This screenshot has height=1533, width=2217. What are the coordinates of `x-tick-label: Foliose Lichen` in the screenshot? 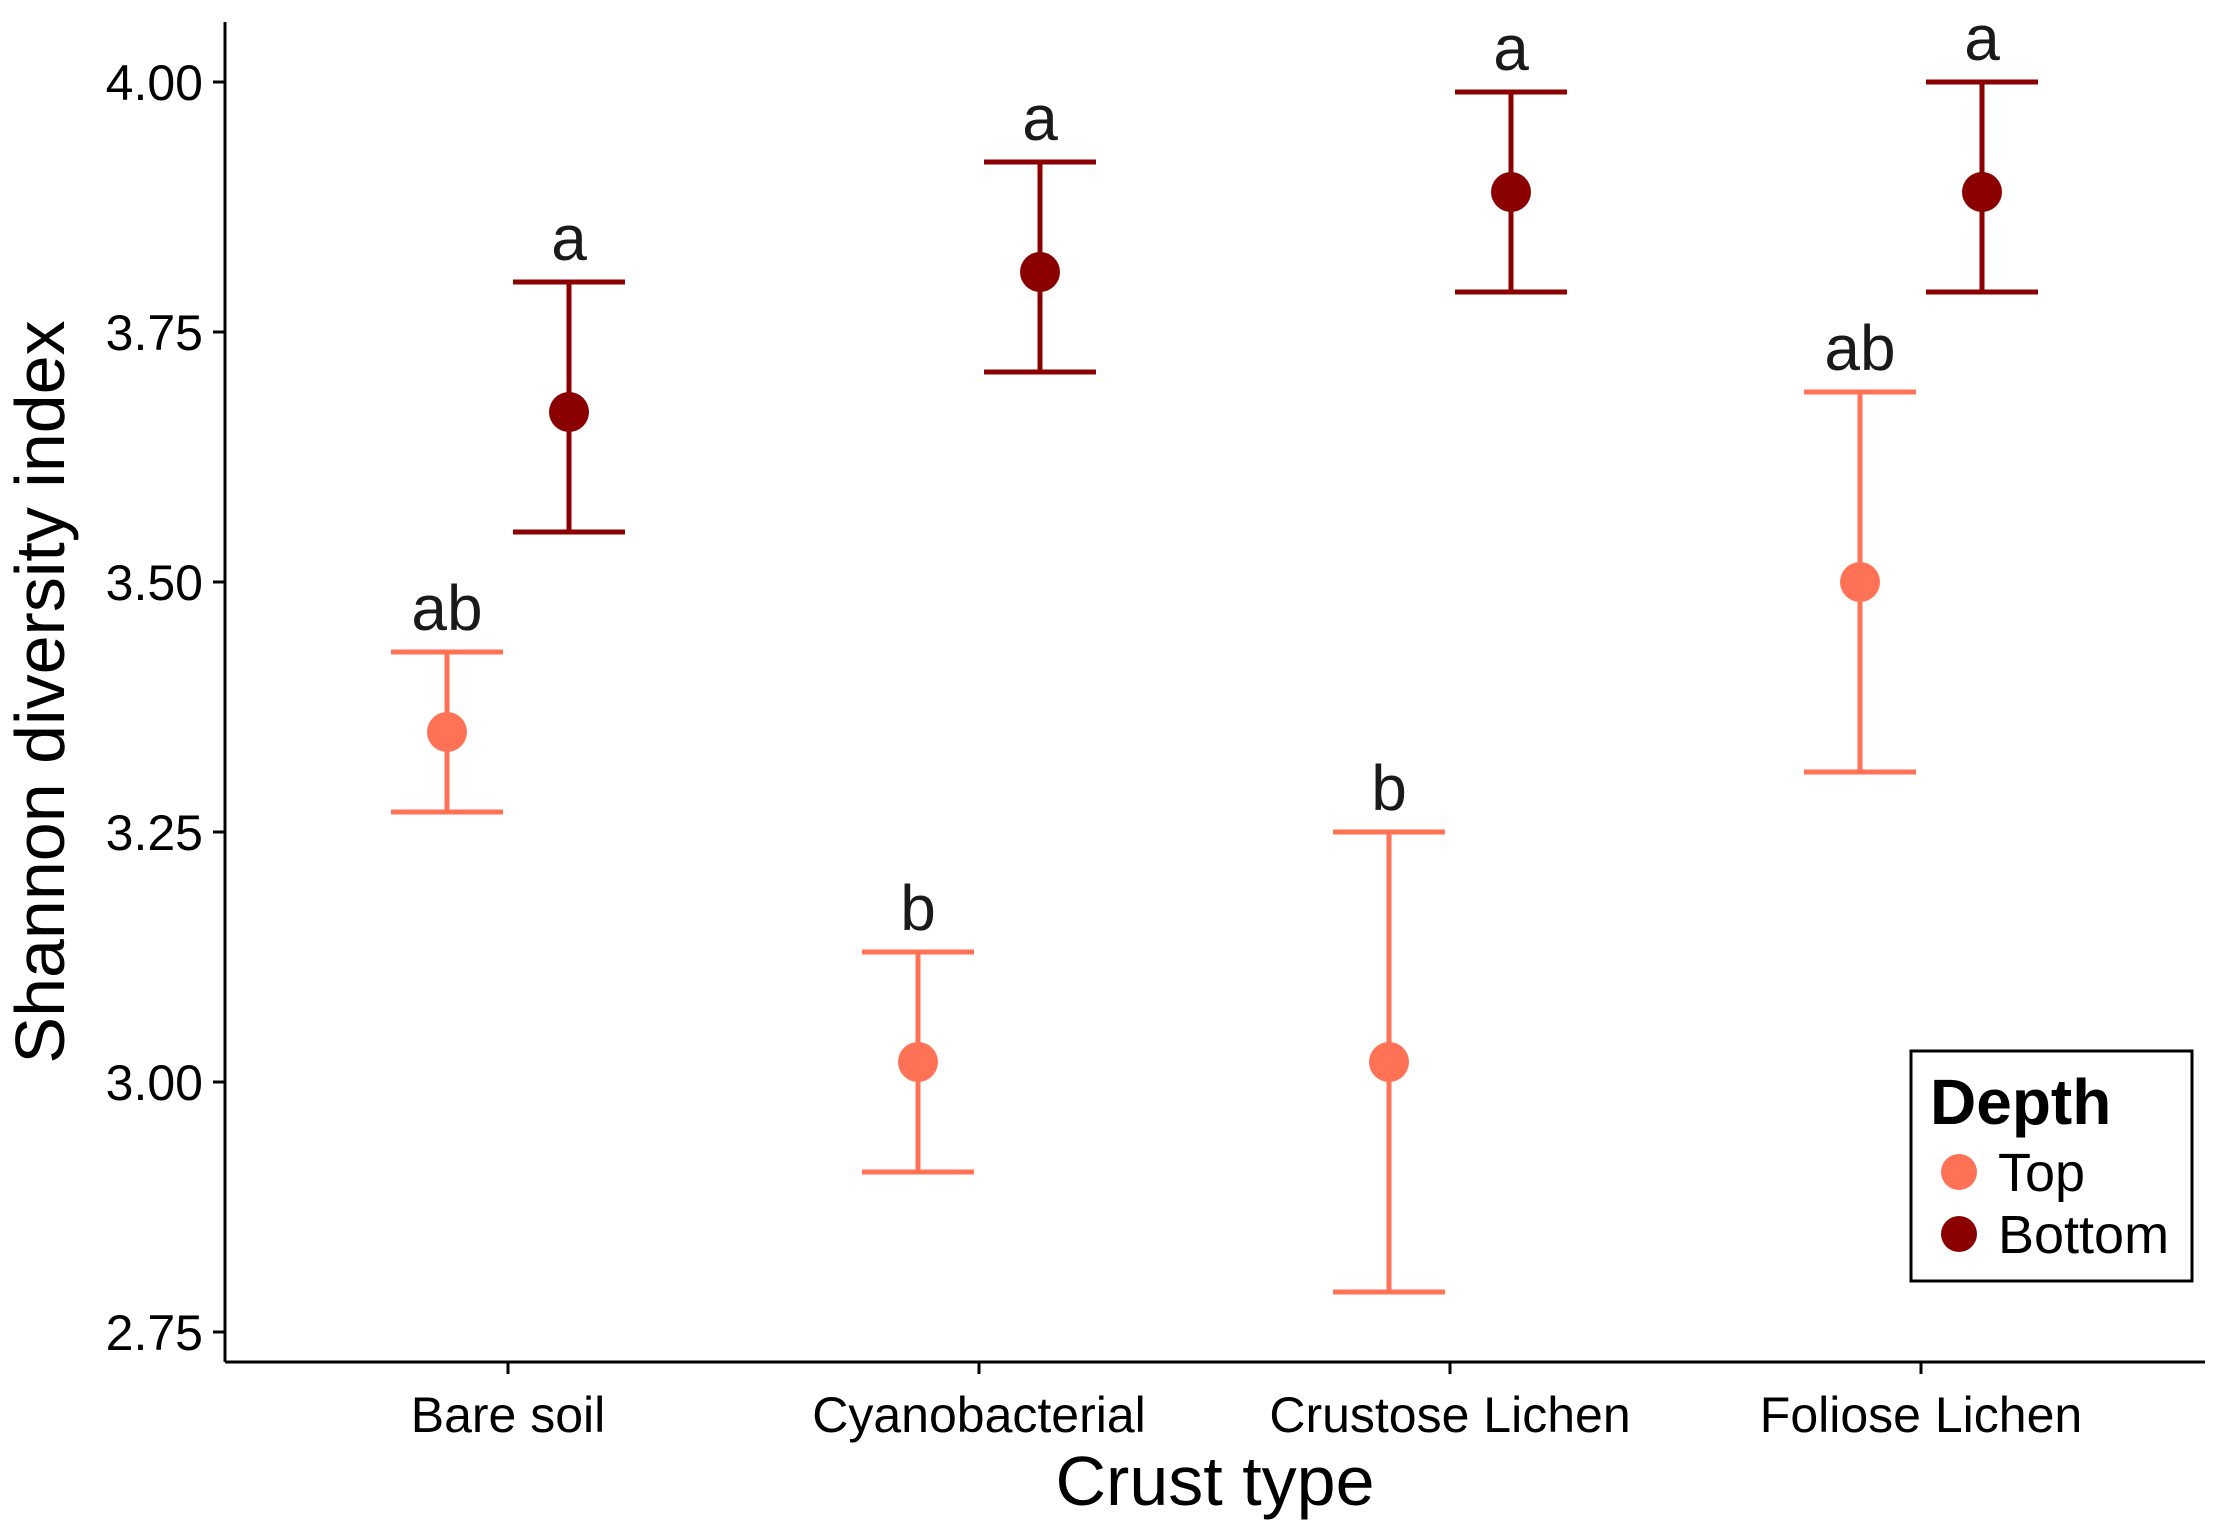 It's located at (1921, 1415).